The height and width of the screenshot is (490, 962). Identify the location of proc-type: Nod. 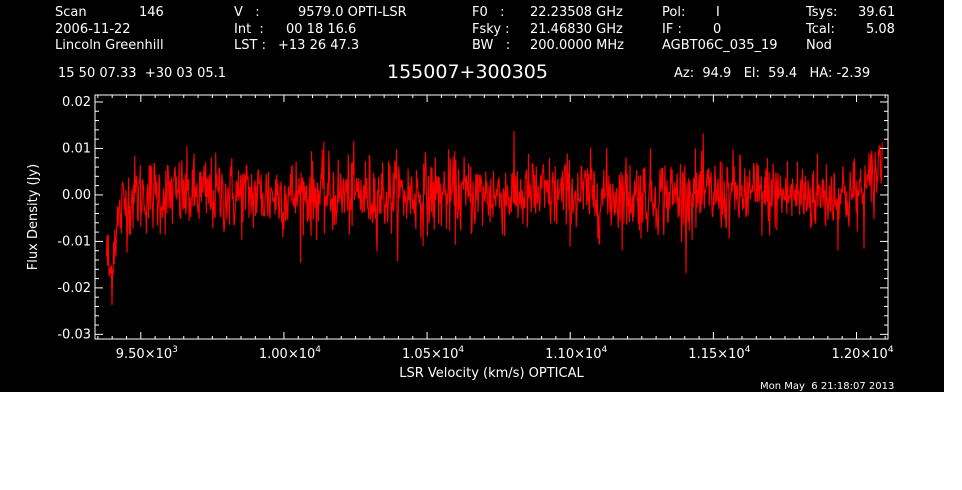
(819, 45).